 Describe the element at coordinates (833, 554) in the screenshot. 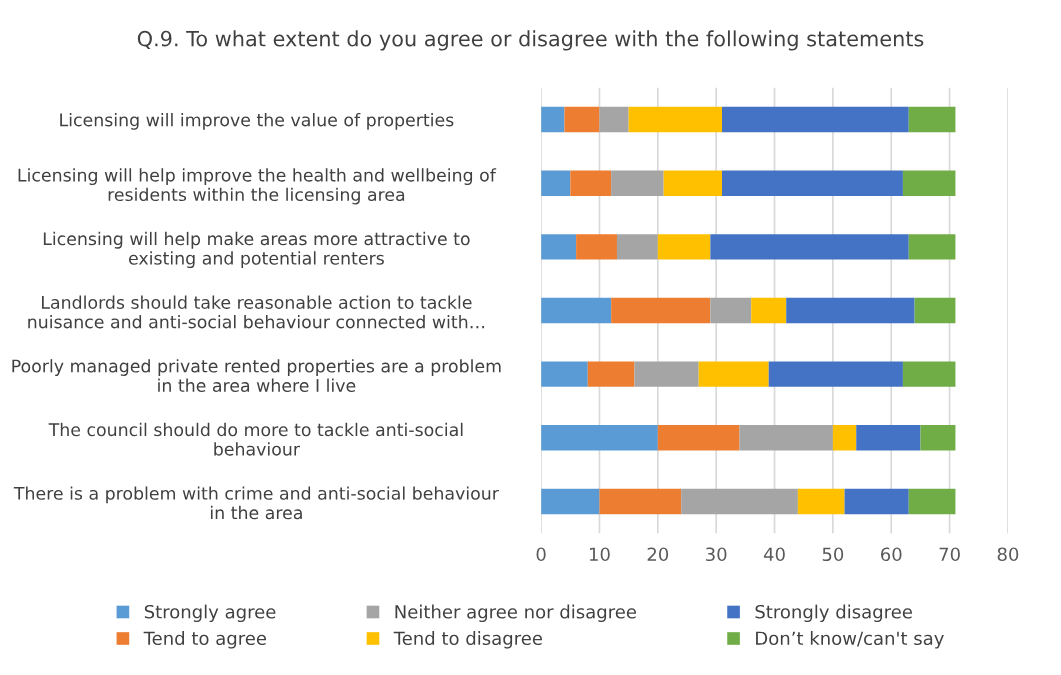

I see `x-tick-label: 50` at that location.